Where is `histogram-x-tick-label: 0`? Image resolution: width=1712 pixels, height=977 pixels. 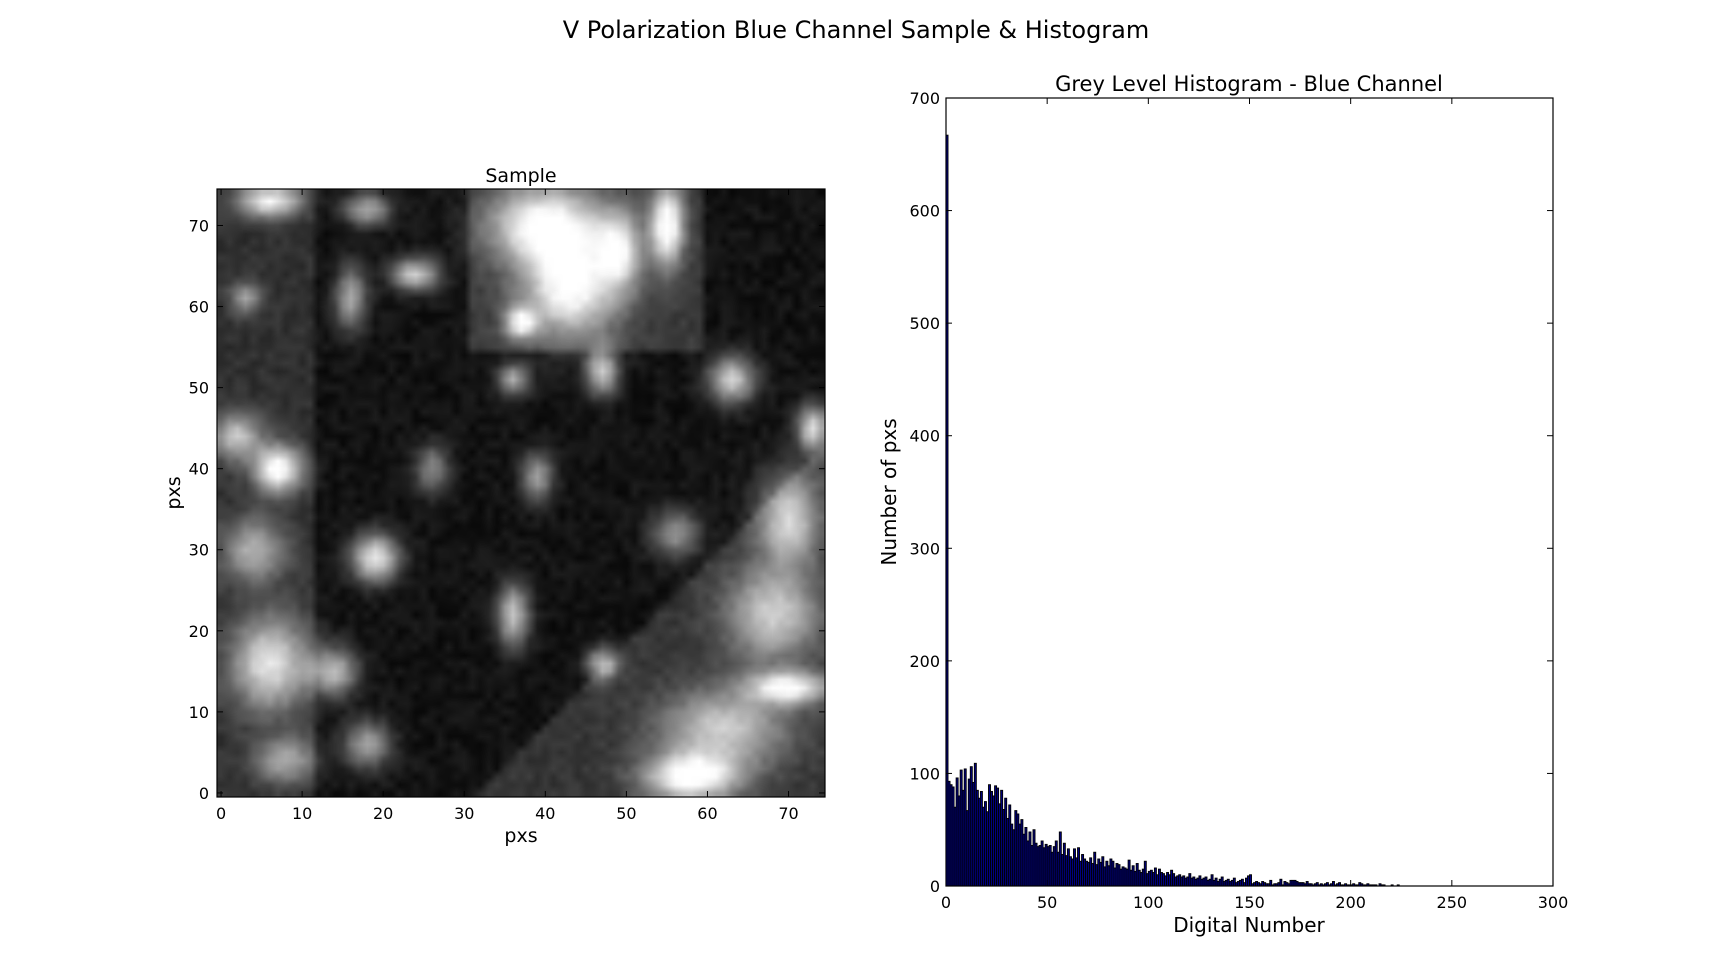 histogram-x-tick-label: 0 is located at coordinates (946, 902).